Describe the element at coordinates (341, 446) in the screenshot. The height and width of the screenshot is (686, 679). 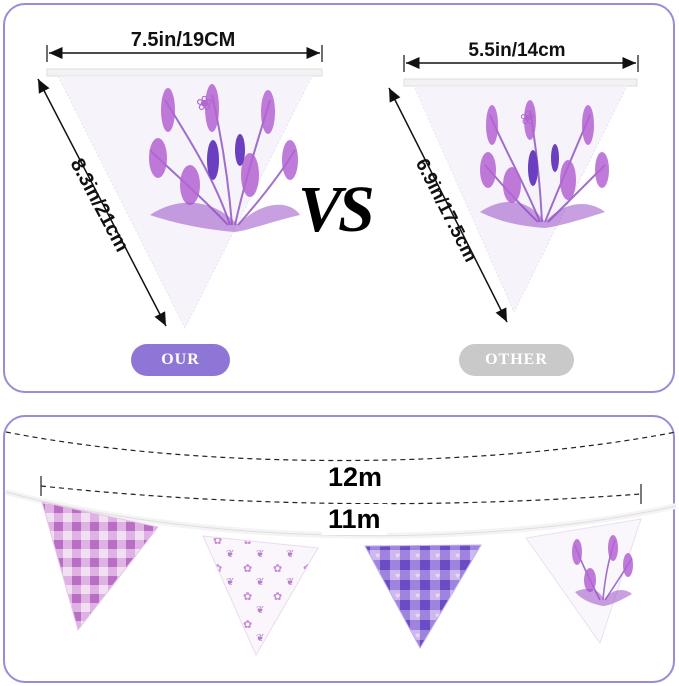
I see `twelve-meter-dashed-line` at that location.